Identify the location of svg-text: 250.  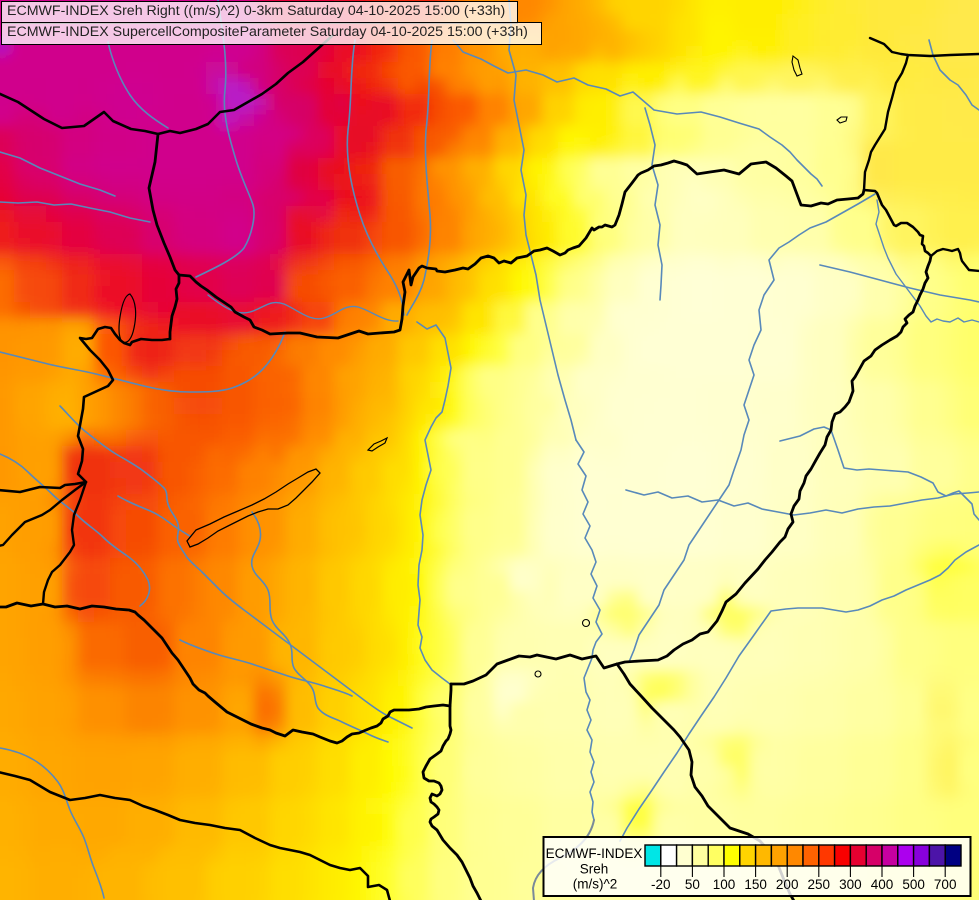
(819, 884).